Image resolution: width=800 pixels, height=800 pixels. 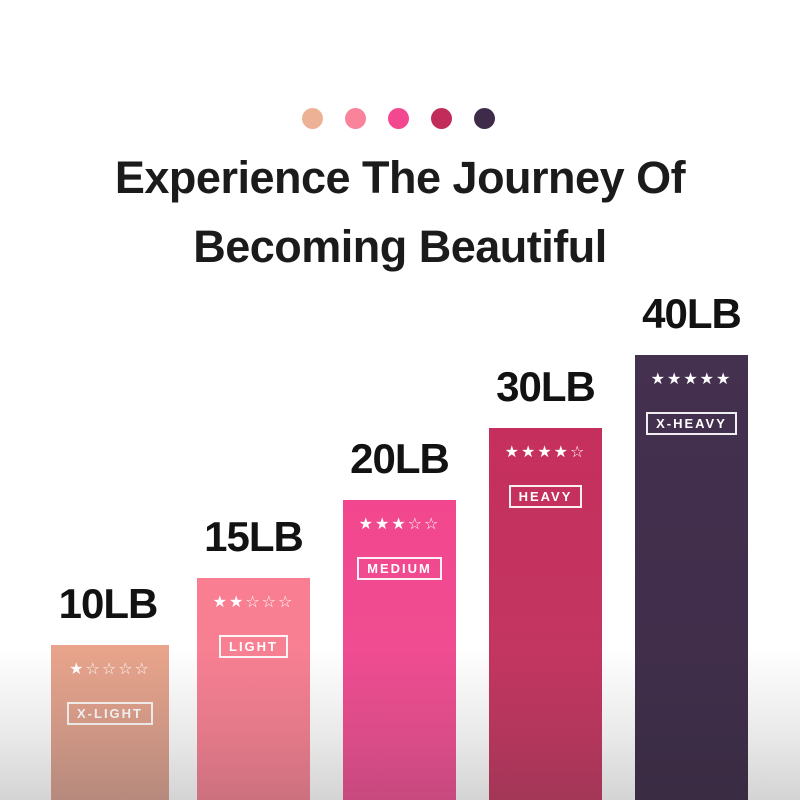 What do you see at coordinates (110, 713) in the screenshot?
I see `grade-badge: X-LIGHT` at bounding box center [110, 713].